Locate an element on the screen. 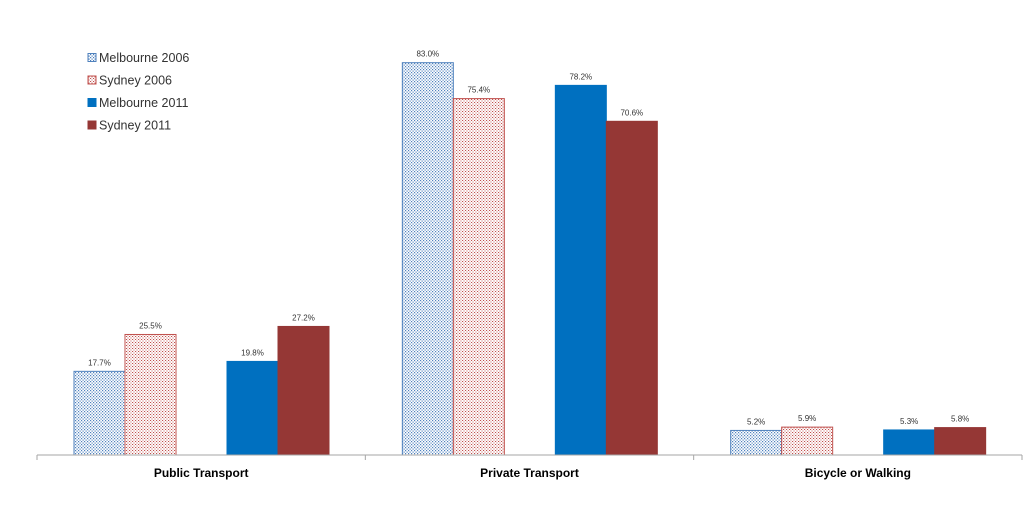 The height and width of the screenshot is (513, 1024). data-label-sydney-2011-private-transport: 70.6% is located at coordinates (631, 112).